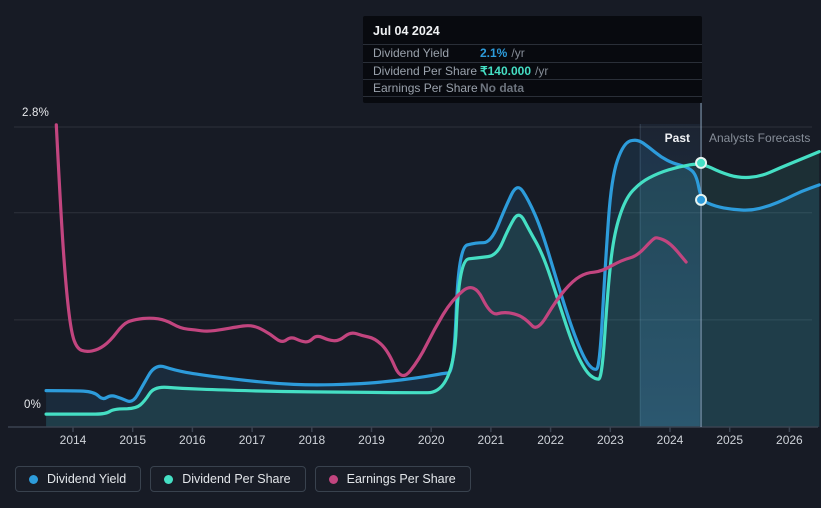  Describe the element at coordinates (192, 440) in the screenshot. I see `x-axis-label-2016: 2016` at that location.